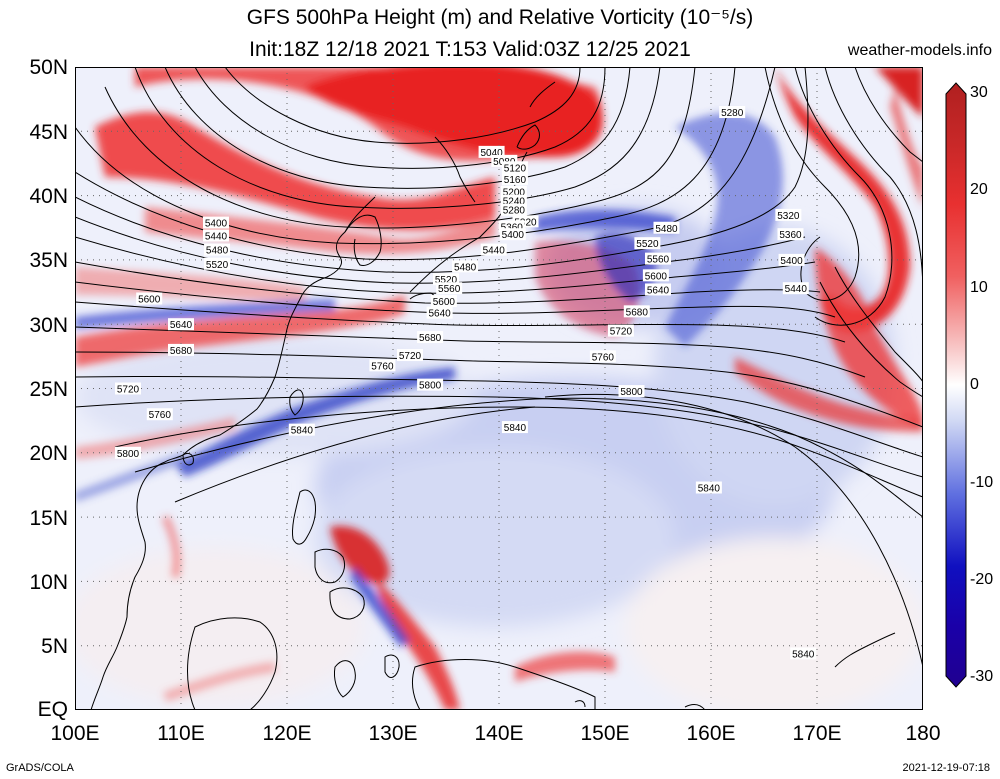  What do you see at coordinates (979, 287) in the screenshot?
I see `colorbar-label-10: 10` at bounding box center [979, 287].